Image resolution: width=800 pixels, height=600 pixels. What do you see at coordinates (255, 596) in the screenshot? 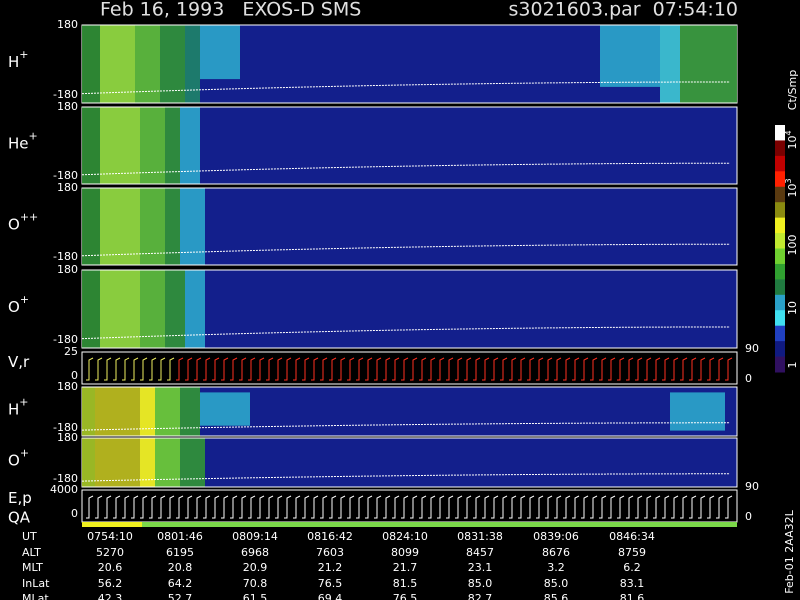
I see `table-cell: 61.5` at bounding box center [255, 596].